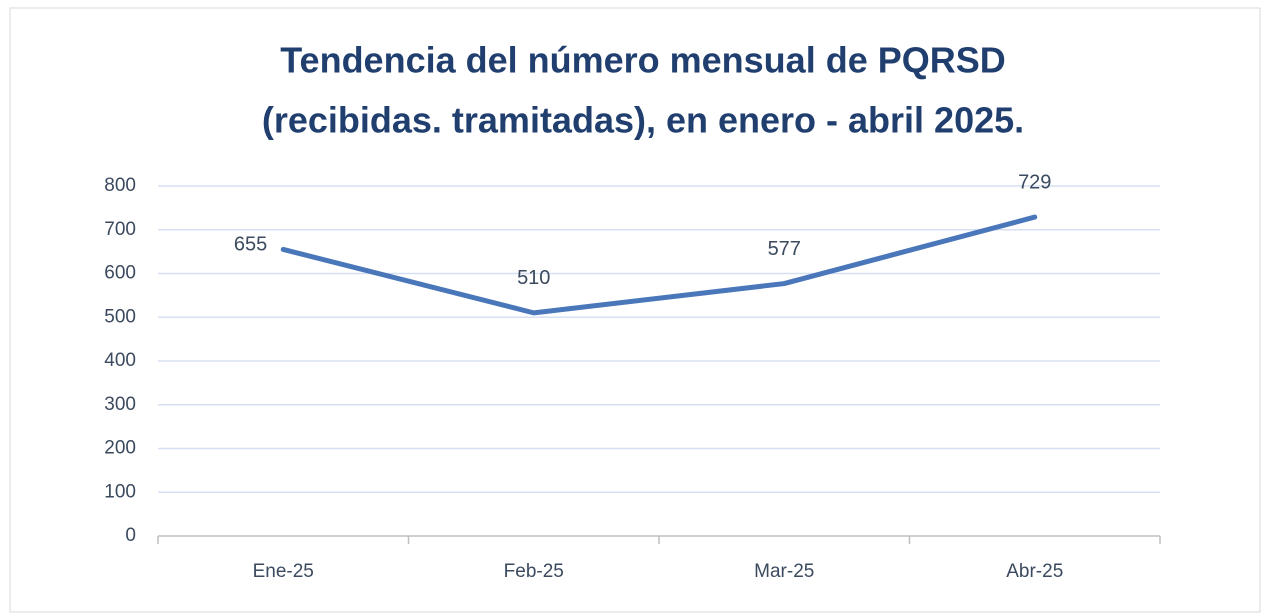  What do you see at coordinates (643, 60) in the screenshot?
I see `chart-title: Tendencia del número mensual de PQRSD` at bounding box center [643, 60].